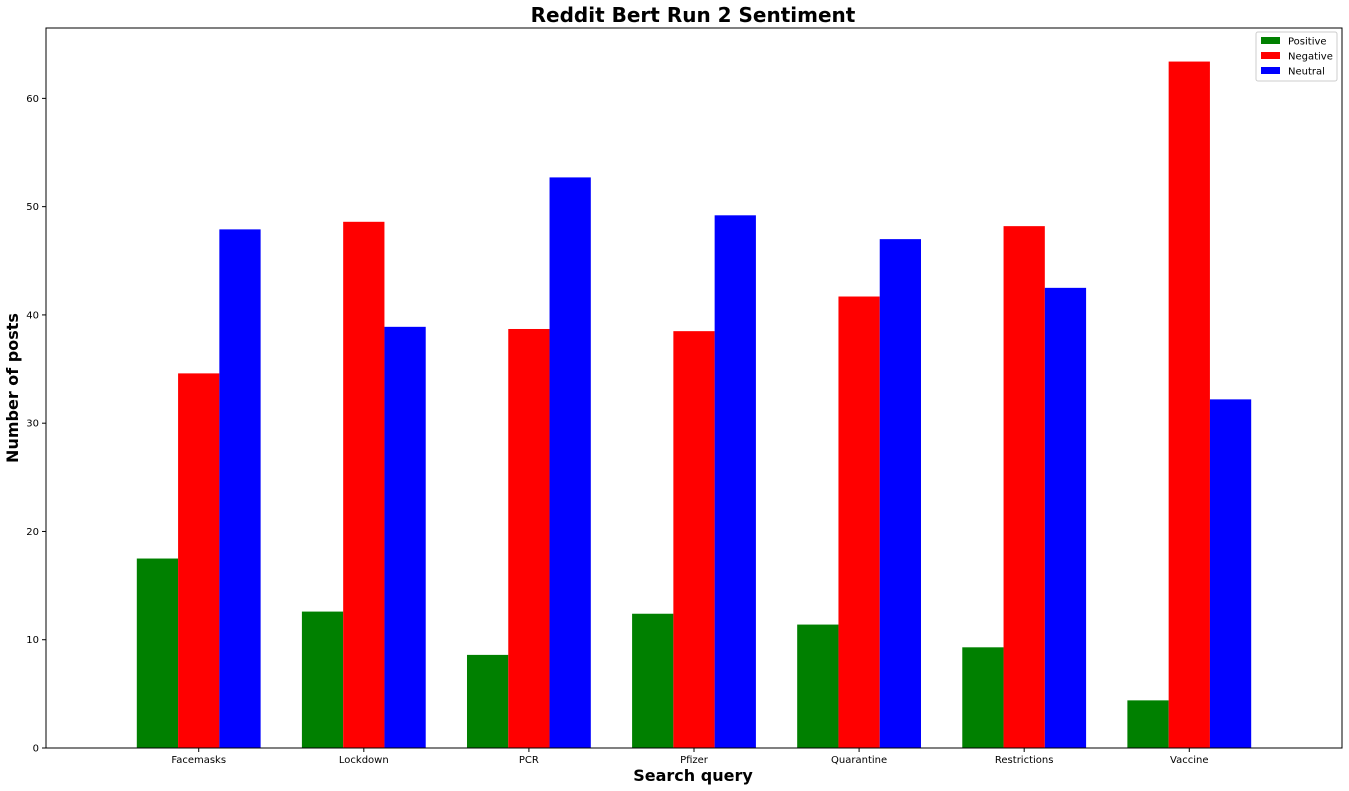 Image resolution: width=1349 pixels, height=791 pixels. What do you see at coordinates (405, 537) in the screenshot?
I see `bar-neutral-lockdown` at bounding box center [405, 537].